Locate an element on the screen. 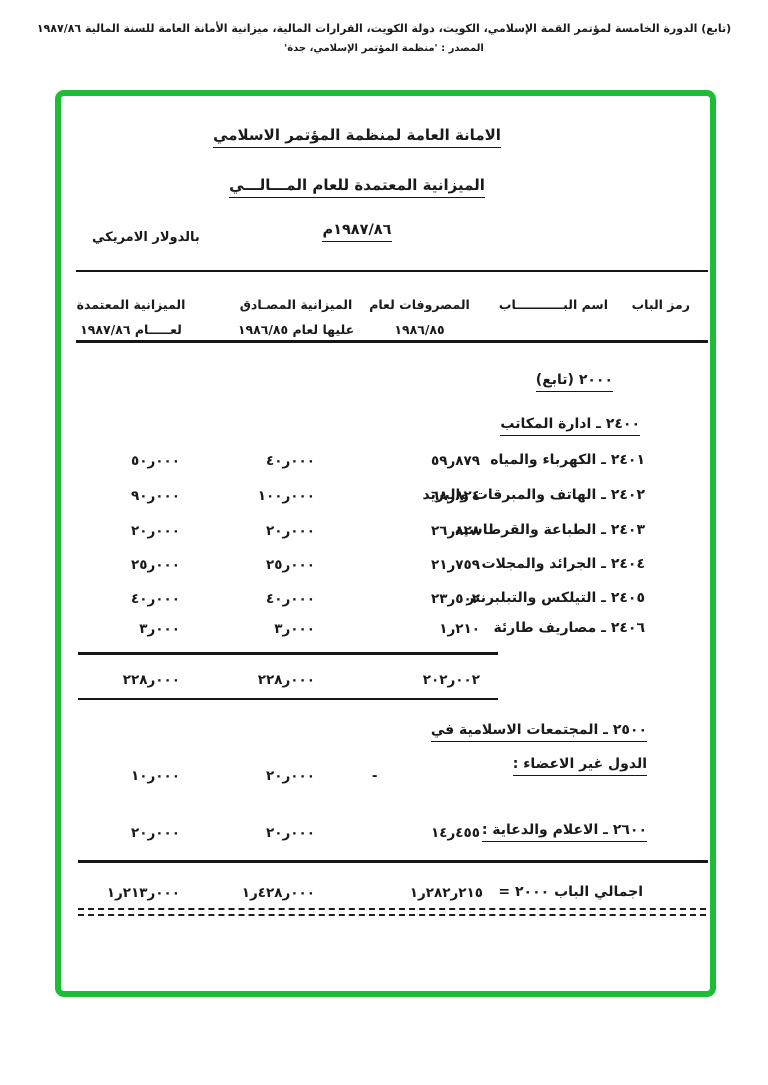 This screenshot has height=1085, width=768. doc-title-org: الامانة العامة لمنظمة المؤتمر الاسلامي is located at coordinates (357, 137).